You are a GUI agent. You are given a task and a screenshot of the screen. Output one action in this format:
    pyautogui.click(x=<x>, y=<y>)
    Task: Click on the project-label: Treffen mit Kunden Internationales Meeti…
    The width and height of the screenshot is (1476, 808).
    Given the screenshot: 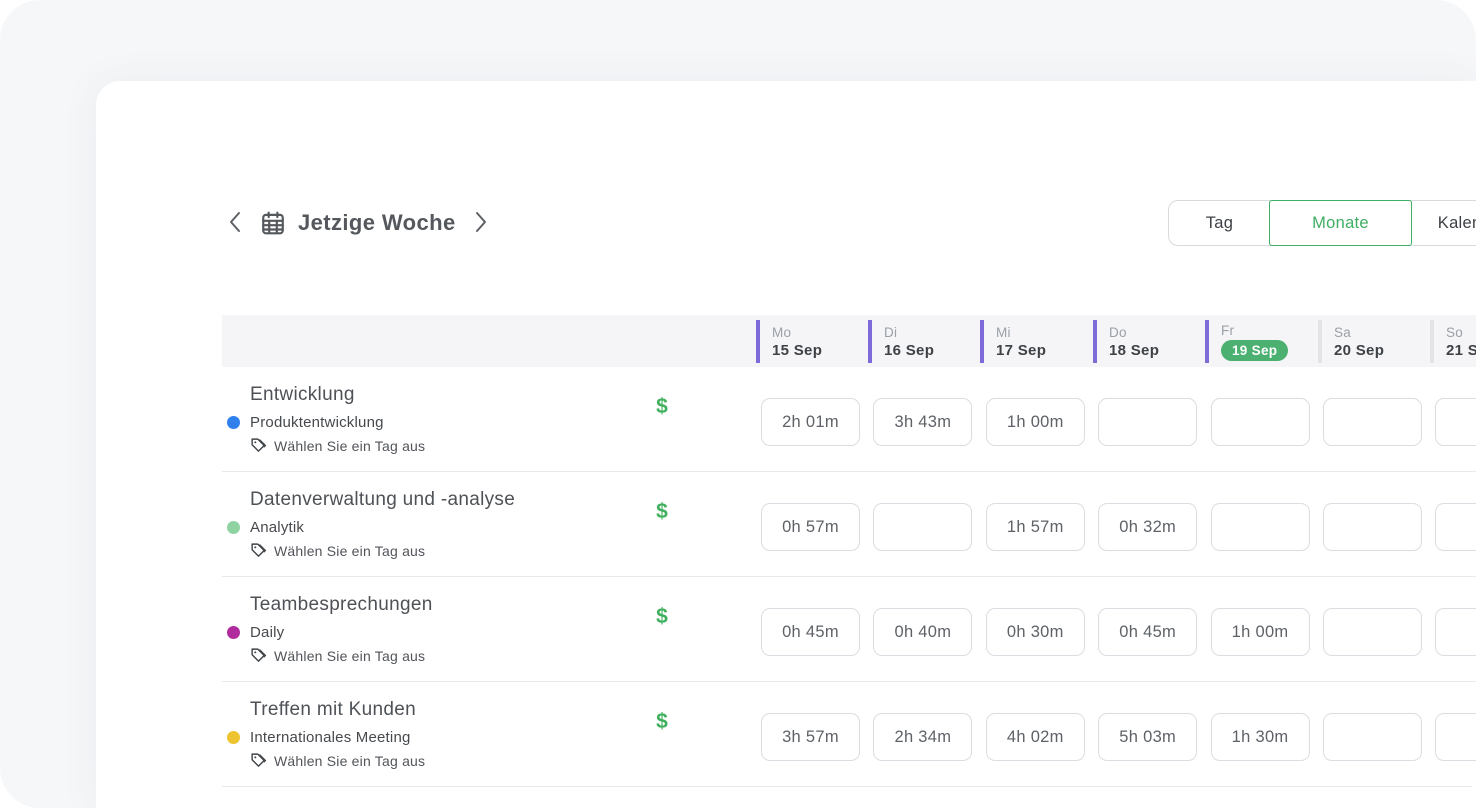 What is the action you would take?
    pyautogui.click(x=337, y=734)
    